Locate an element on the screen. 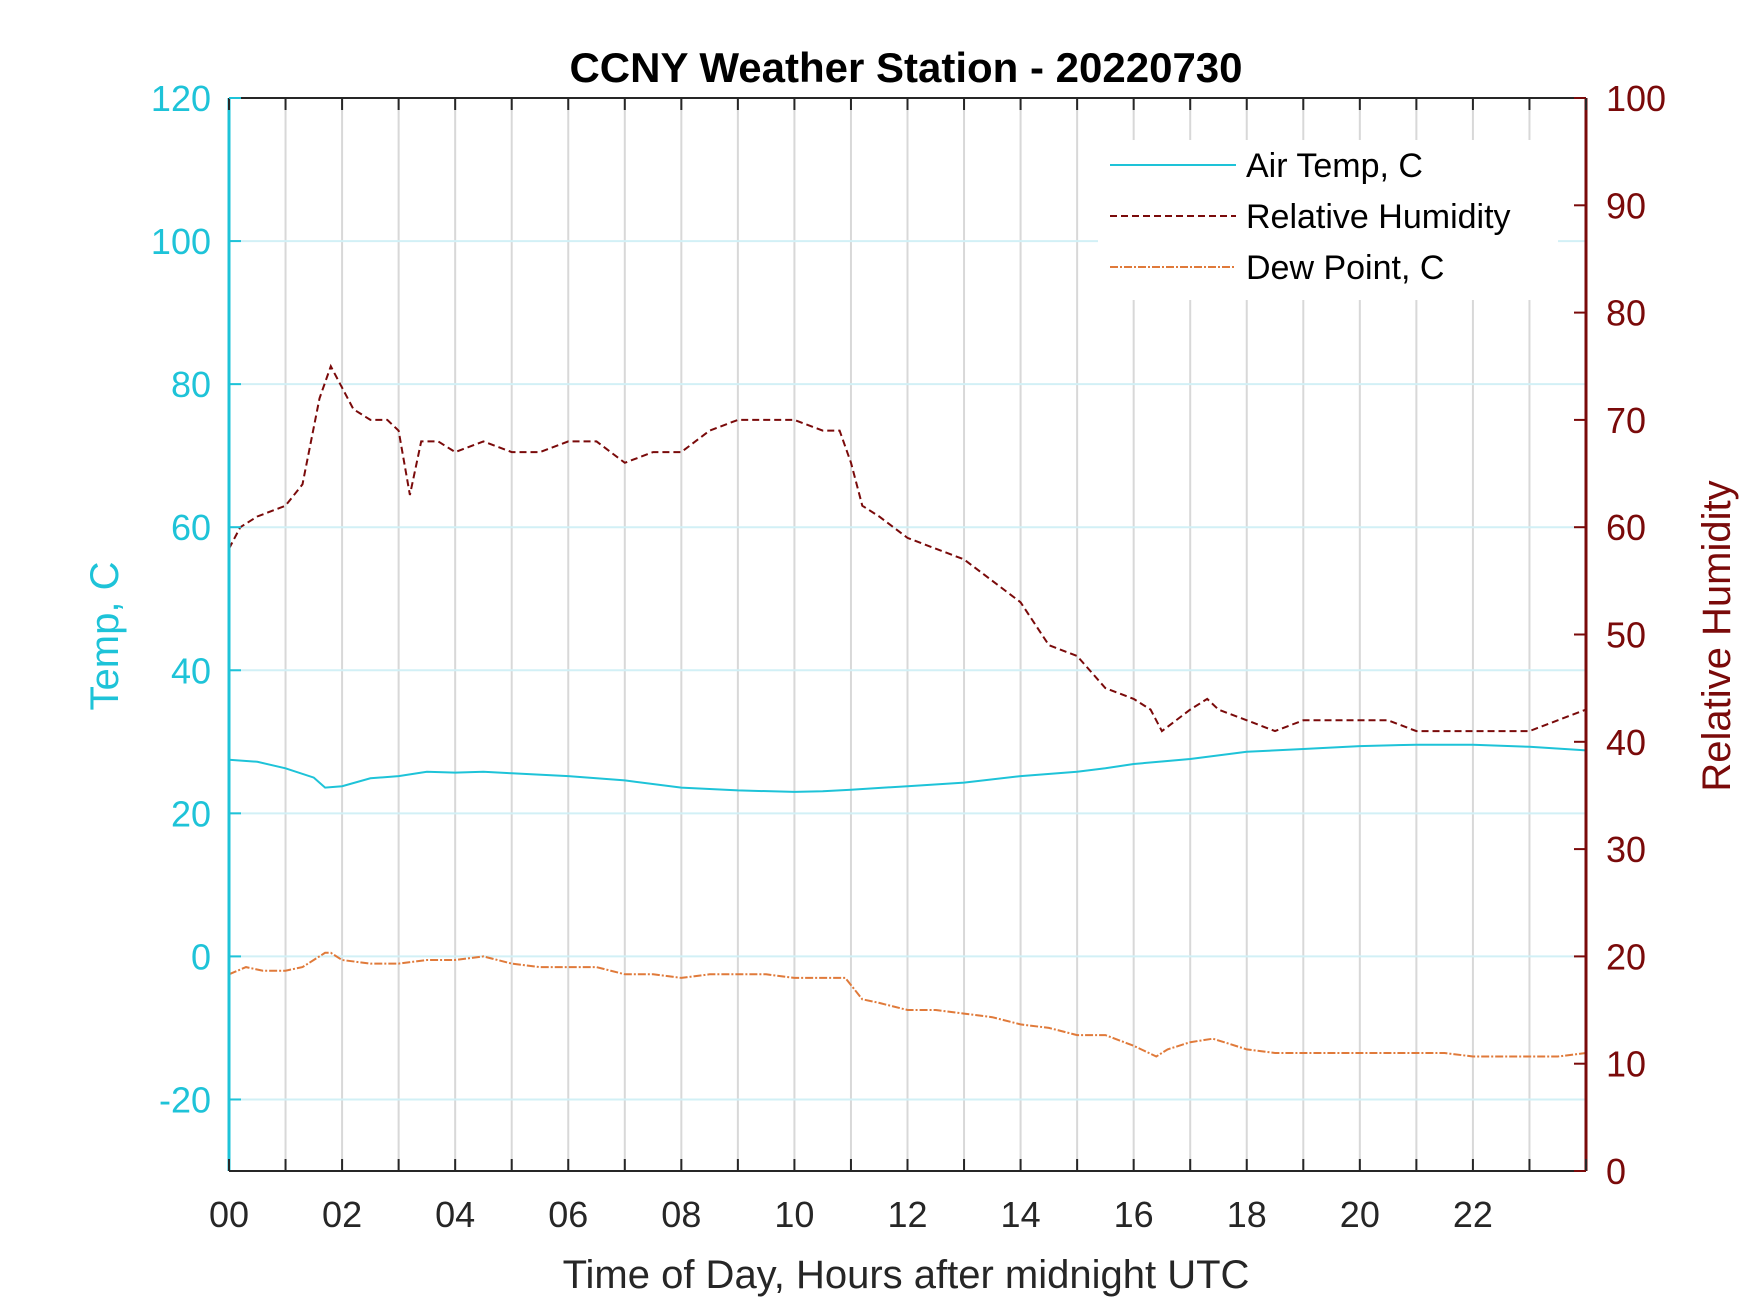 Image resolution: width=1750 pixels, height=1313 pixels. y-right-tick-label: 30 is located at coordinates (1626, 849).